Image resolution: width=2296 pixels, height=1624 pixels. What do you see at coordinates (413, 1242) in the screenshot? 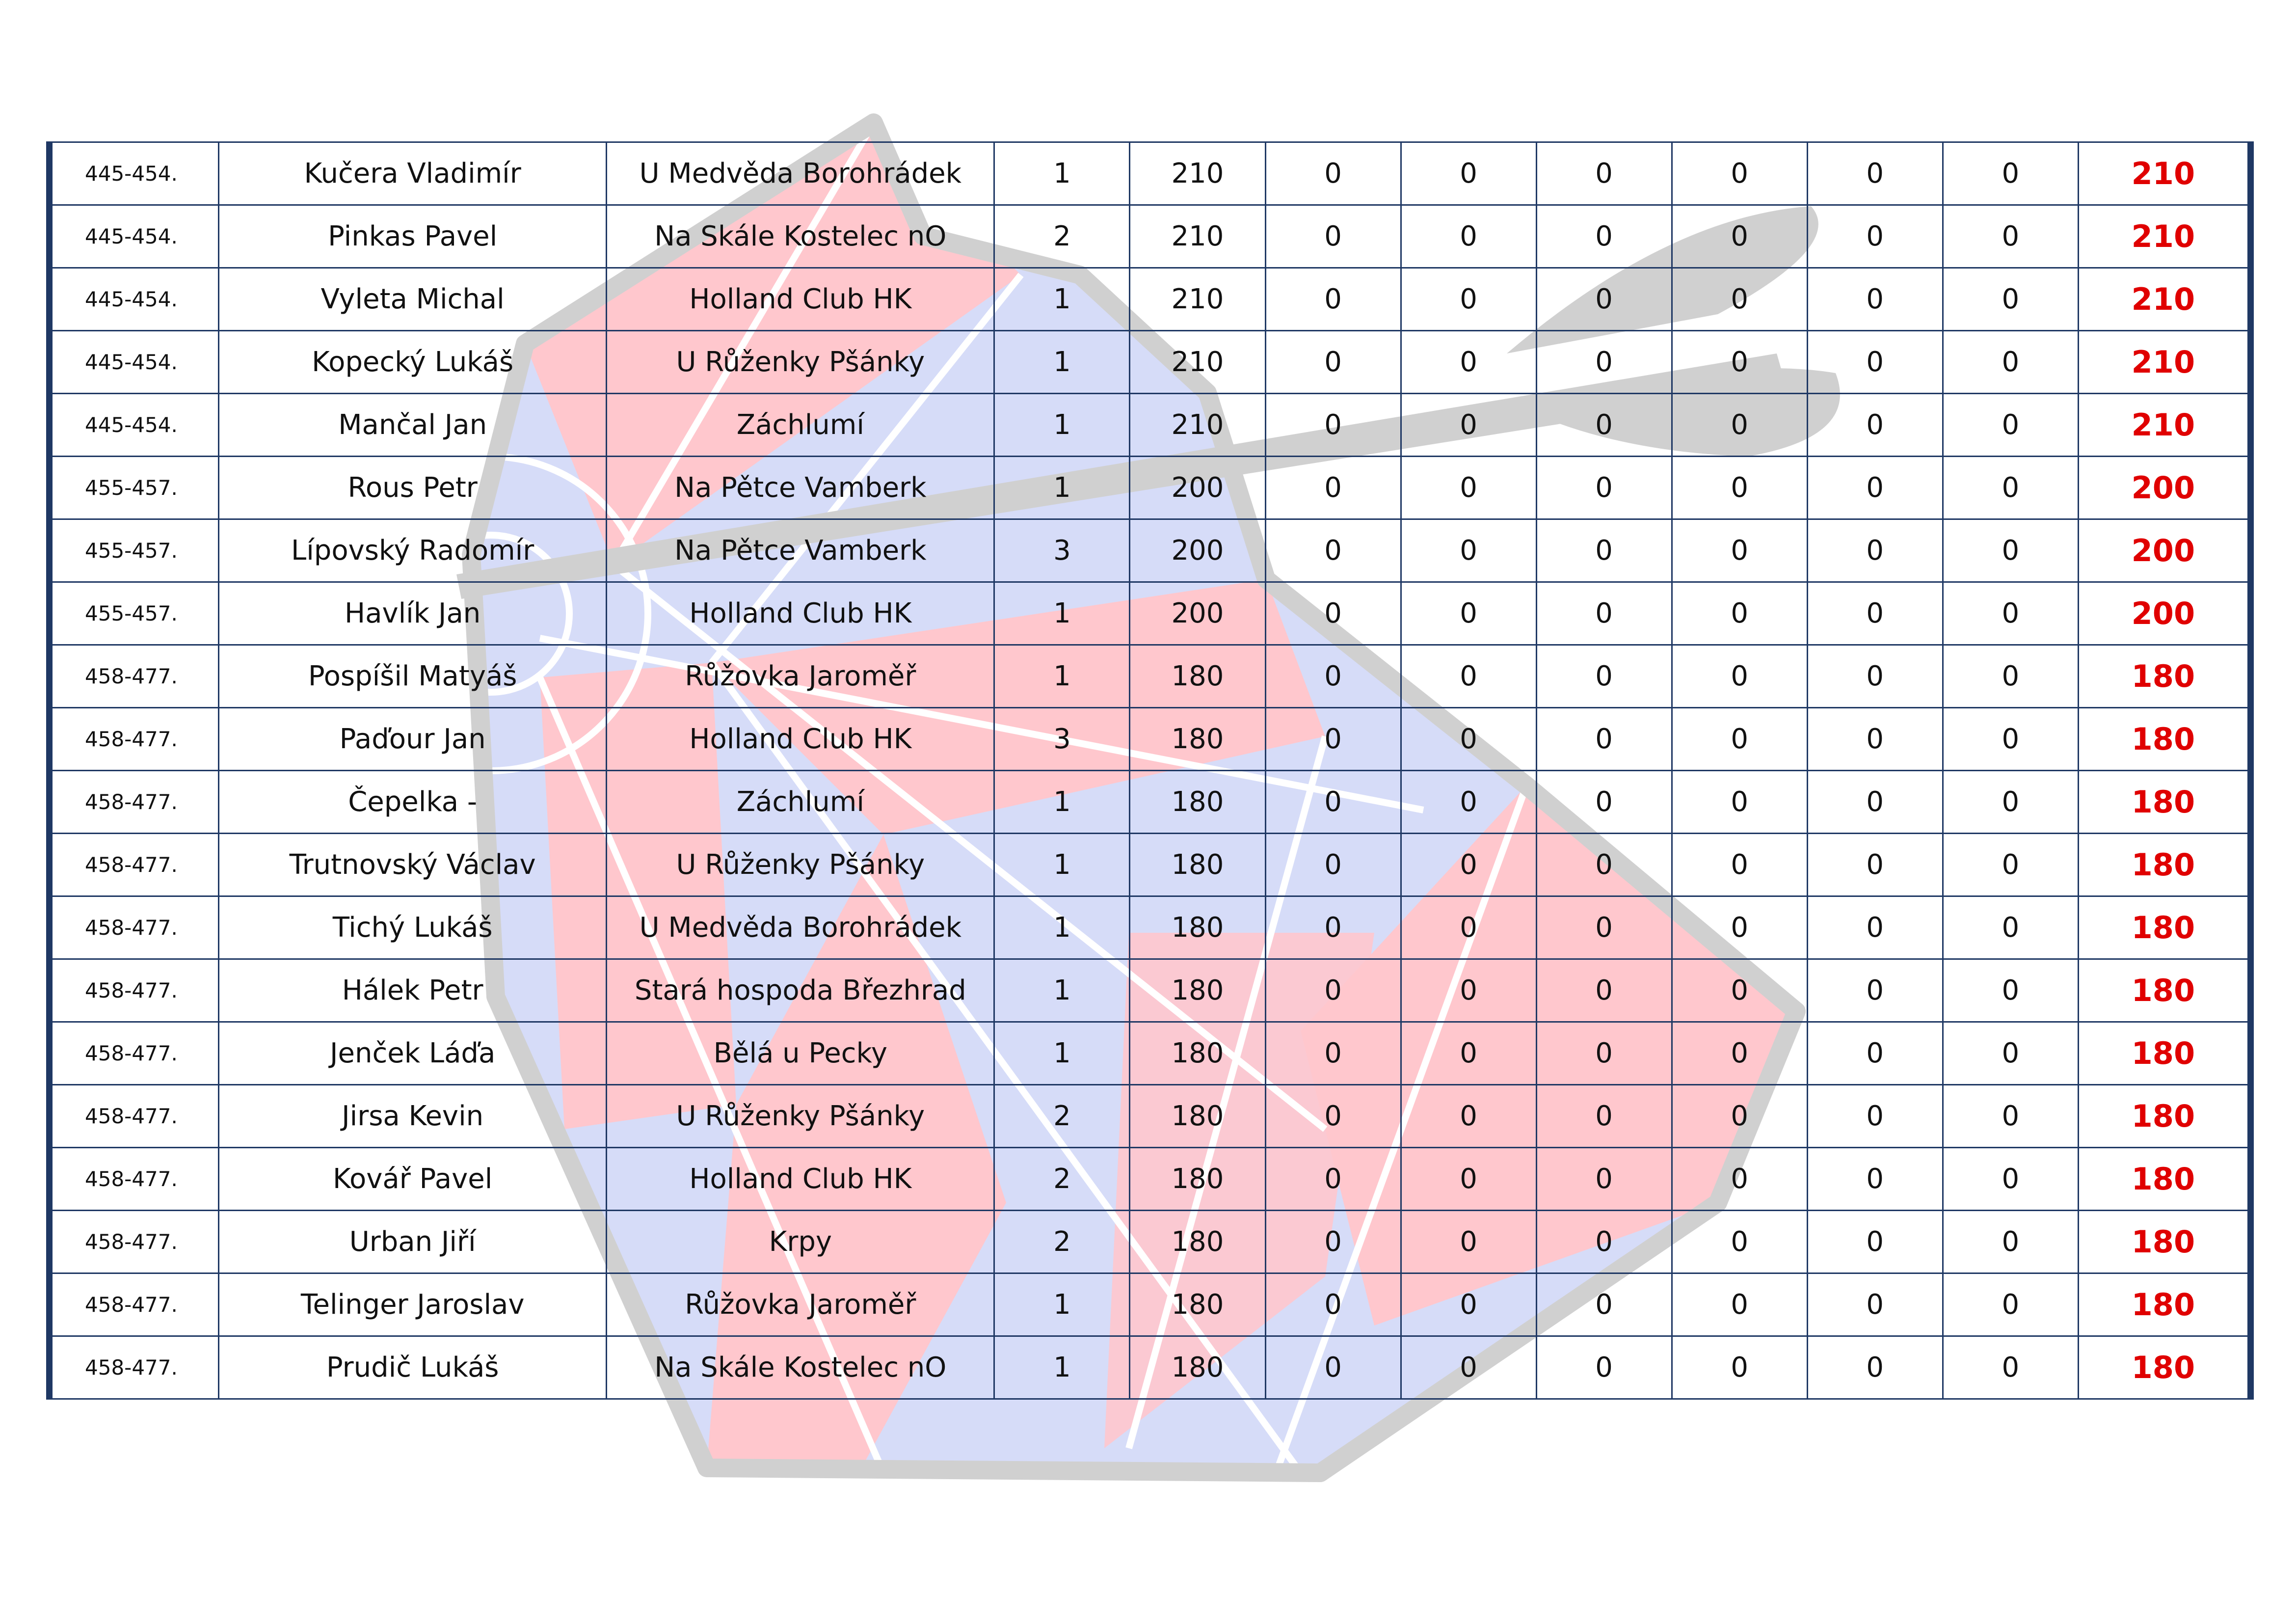
I see `player-name-cell: Urban Jiří` at bounding box center [413, 1242].